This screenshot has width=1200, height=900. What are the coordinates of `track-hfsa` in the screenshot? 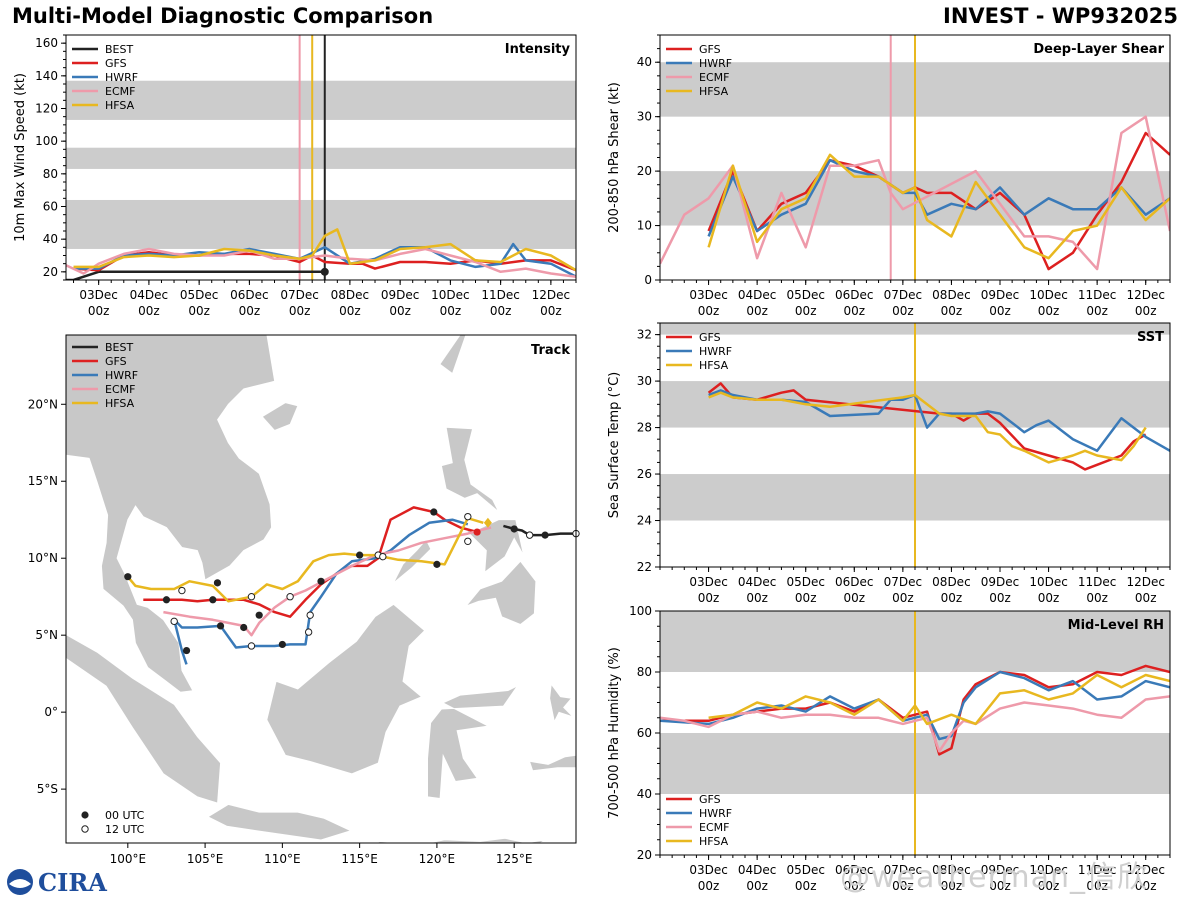 It's located at (305, 559).